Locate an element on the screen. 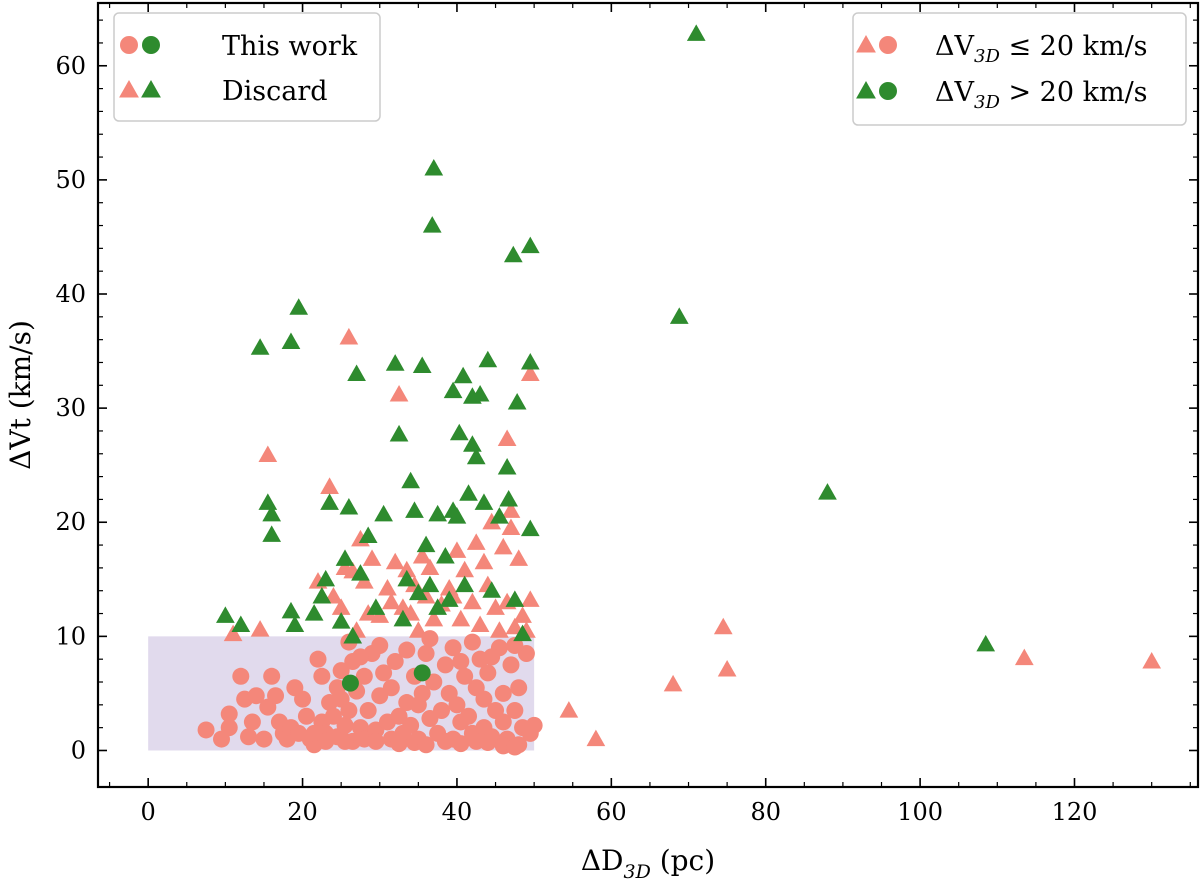  x-tick-label: 120 is located at coordinates (1075, 812).